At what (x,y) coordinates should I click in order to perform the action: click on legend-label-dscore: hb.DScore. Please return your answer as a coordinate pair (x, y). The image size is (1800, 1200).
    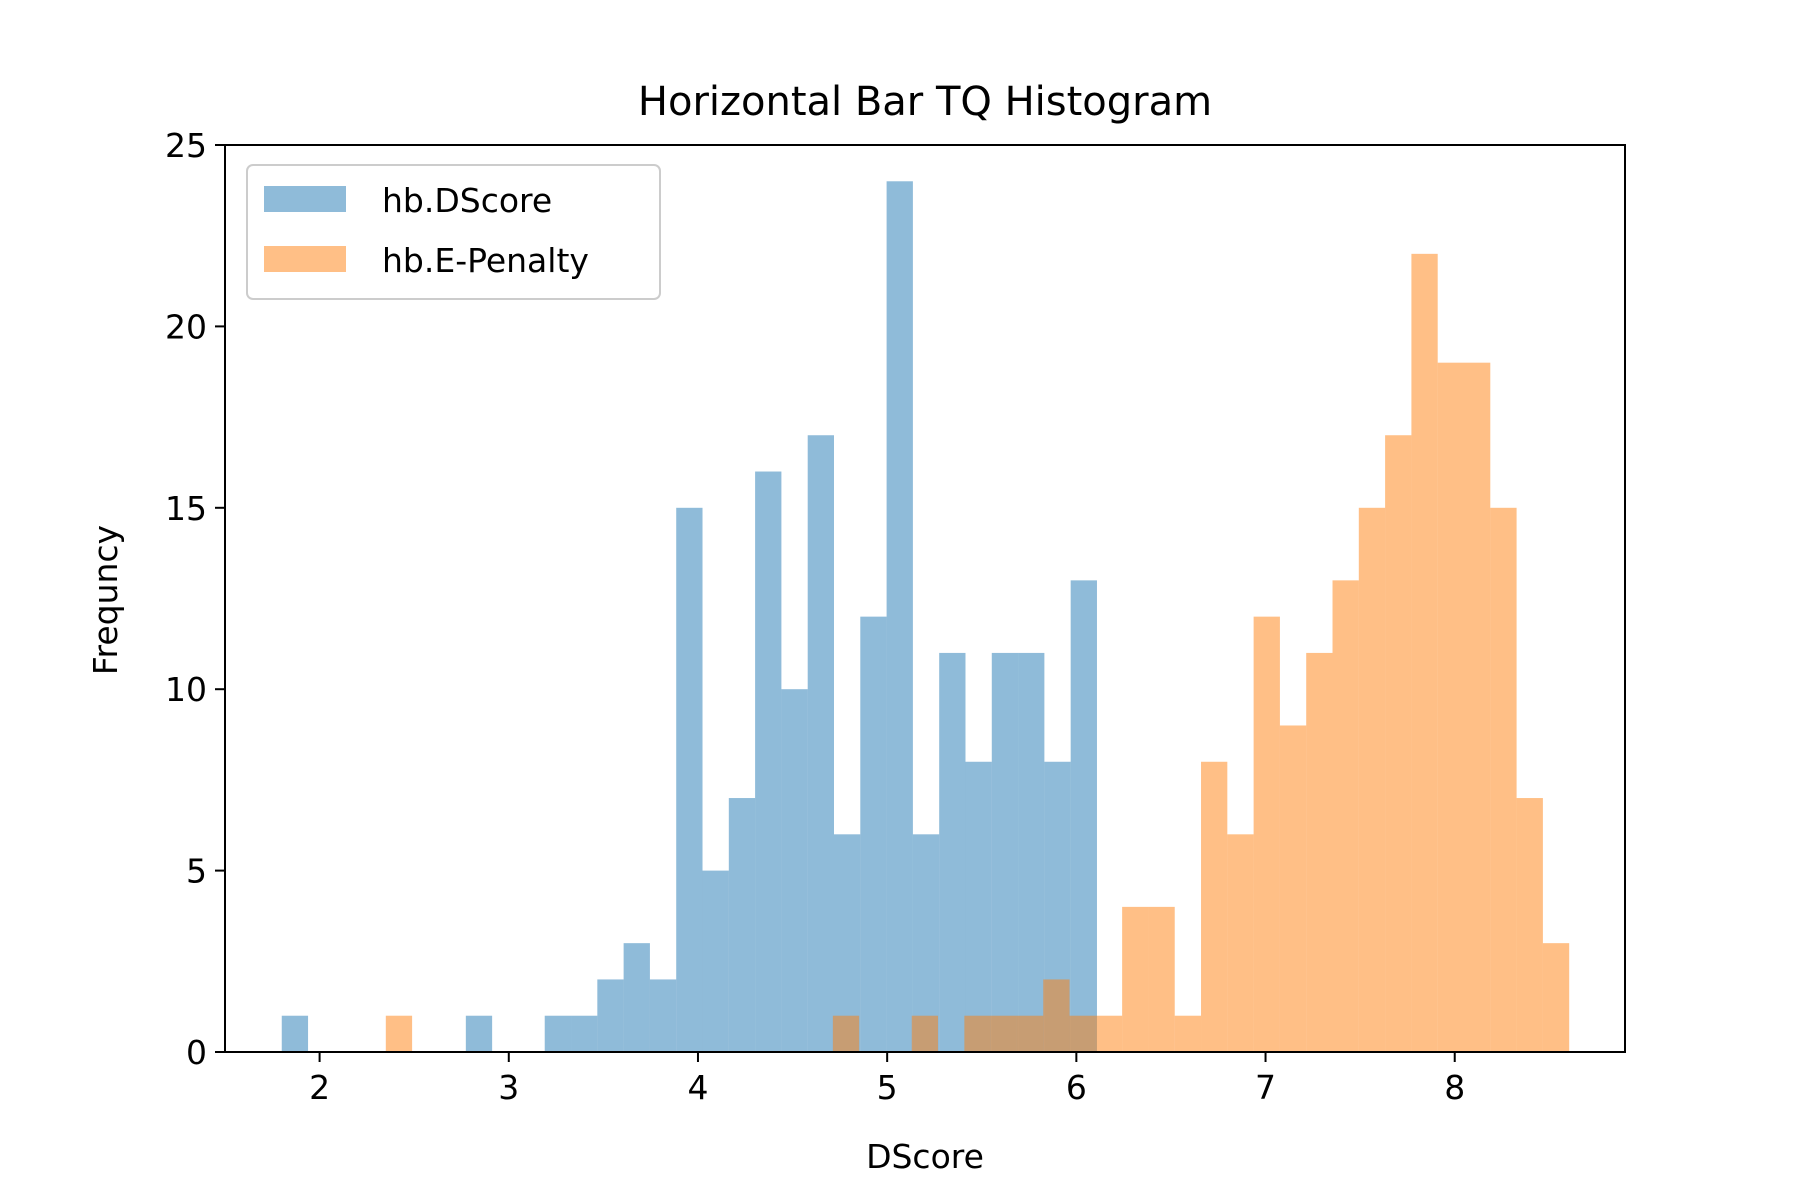
    Looking at the image, I should click on (467, 200).